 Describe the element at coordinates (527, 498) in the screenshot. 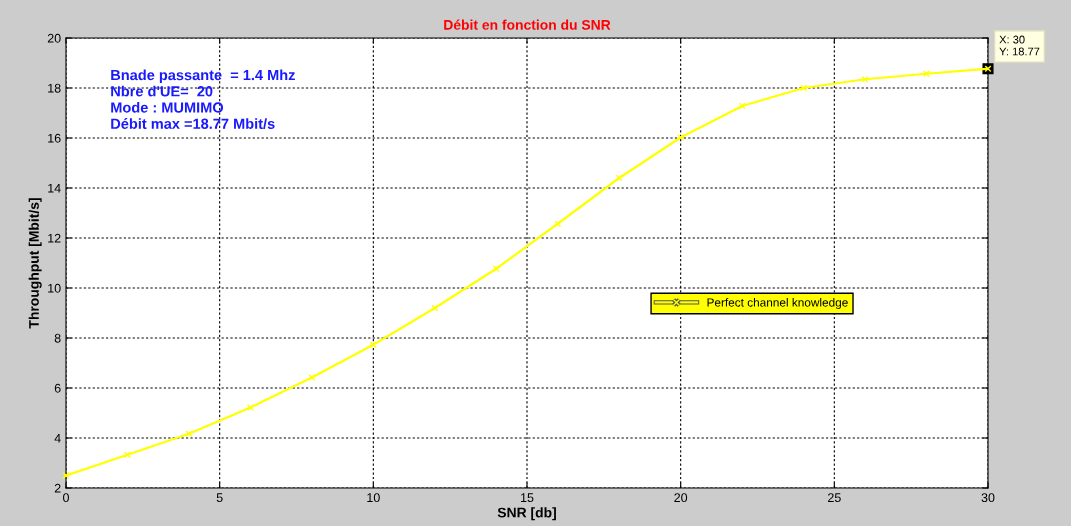

I see `x-tick-label: 15` at that location.